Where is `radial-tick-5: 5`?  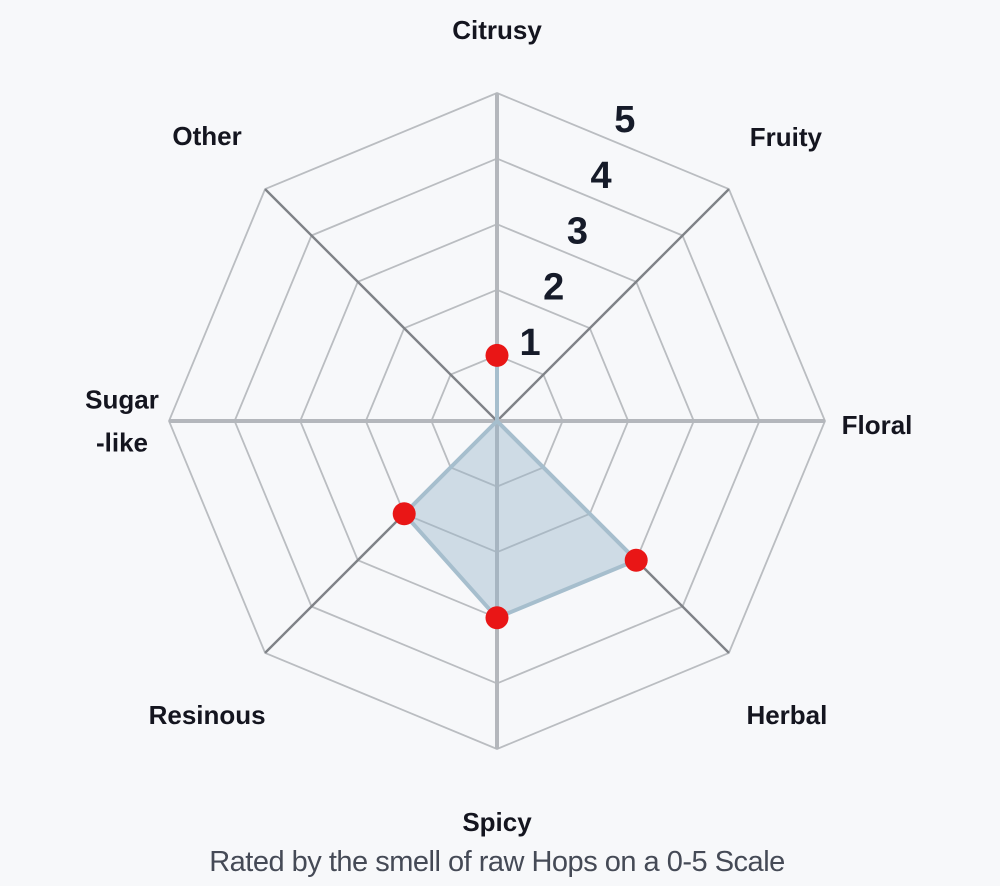 radial-tick-5: 5 is located at coordinates (624, 120).